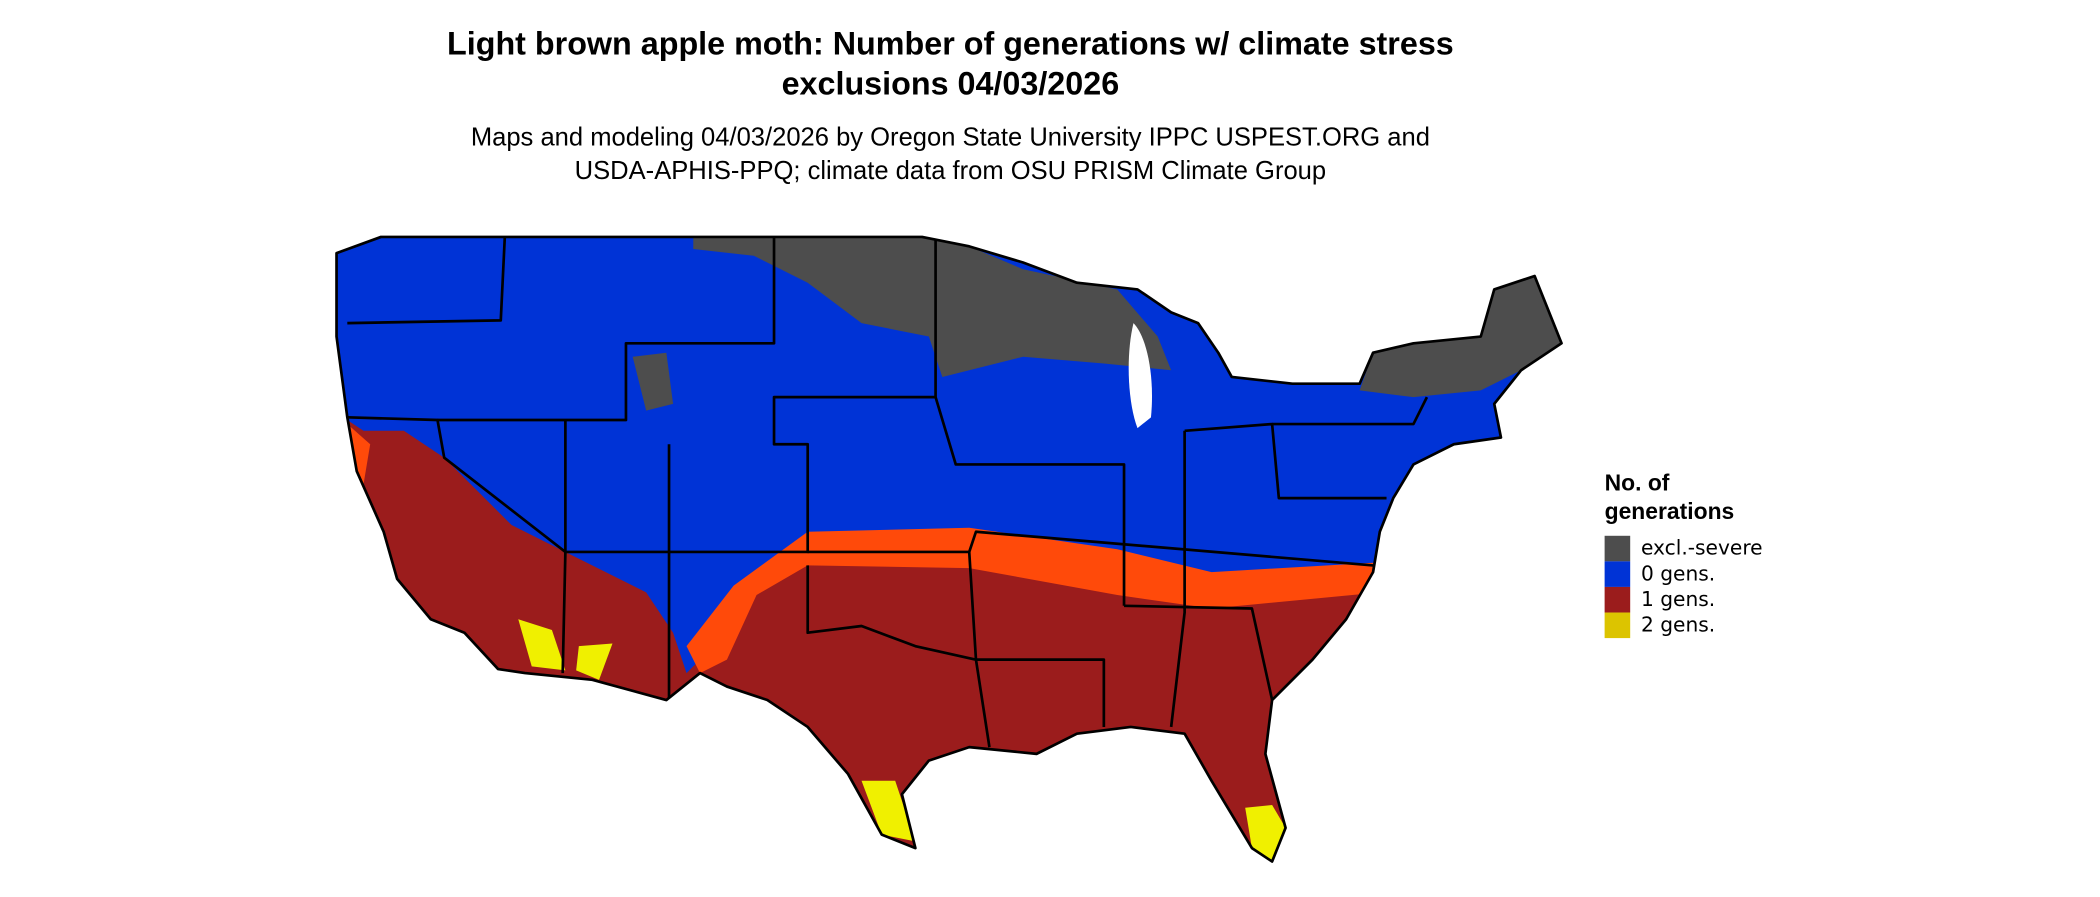  What do you see at coordinates (1637, 483) in the screenshot?
I see `legend-title: No. of` at bounding box center [1637, 483].